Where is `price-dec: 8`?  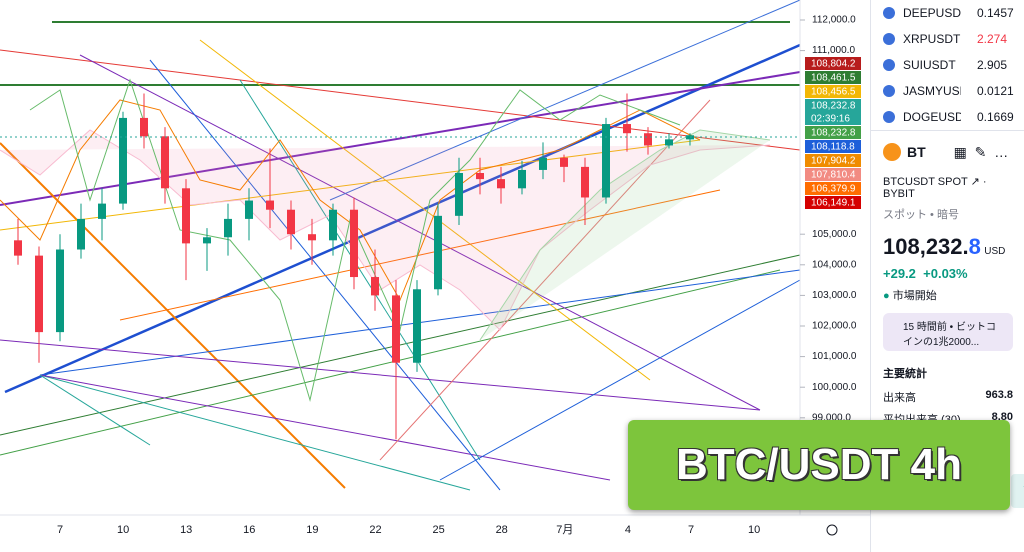 price-dec: 8 is located at coordinates (974, 246).